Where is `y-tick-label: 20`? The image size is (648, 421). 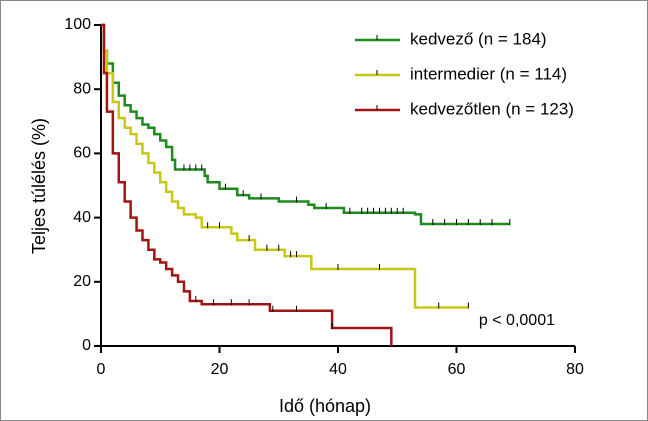 y-tick-label: 20 is located at coordinates (82, 281).